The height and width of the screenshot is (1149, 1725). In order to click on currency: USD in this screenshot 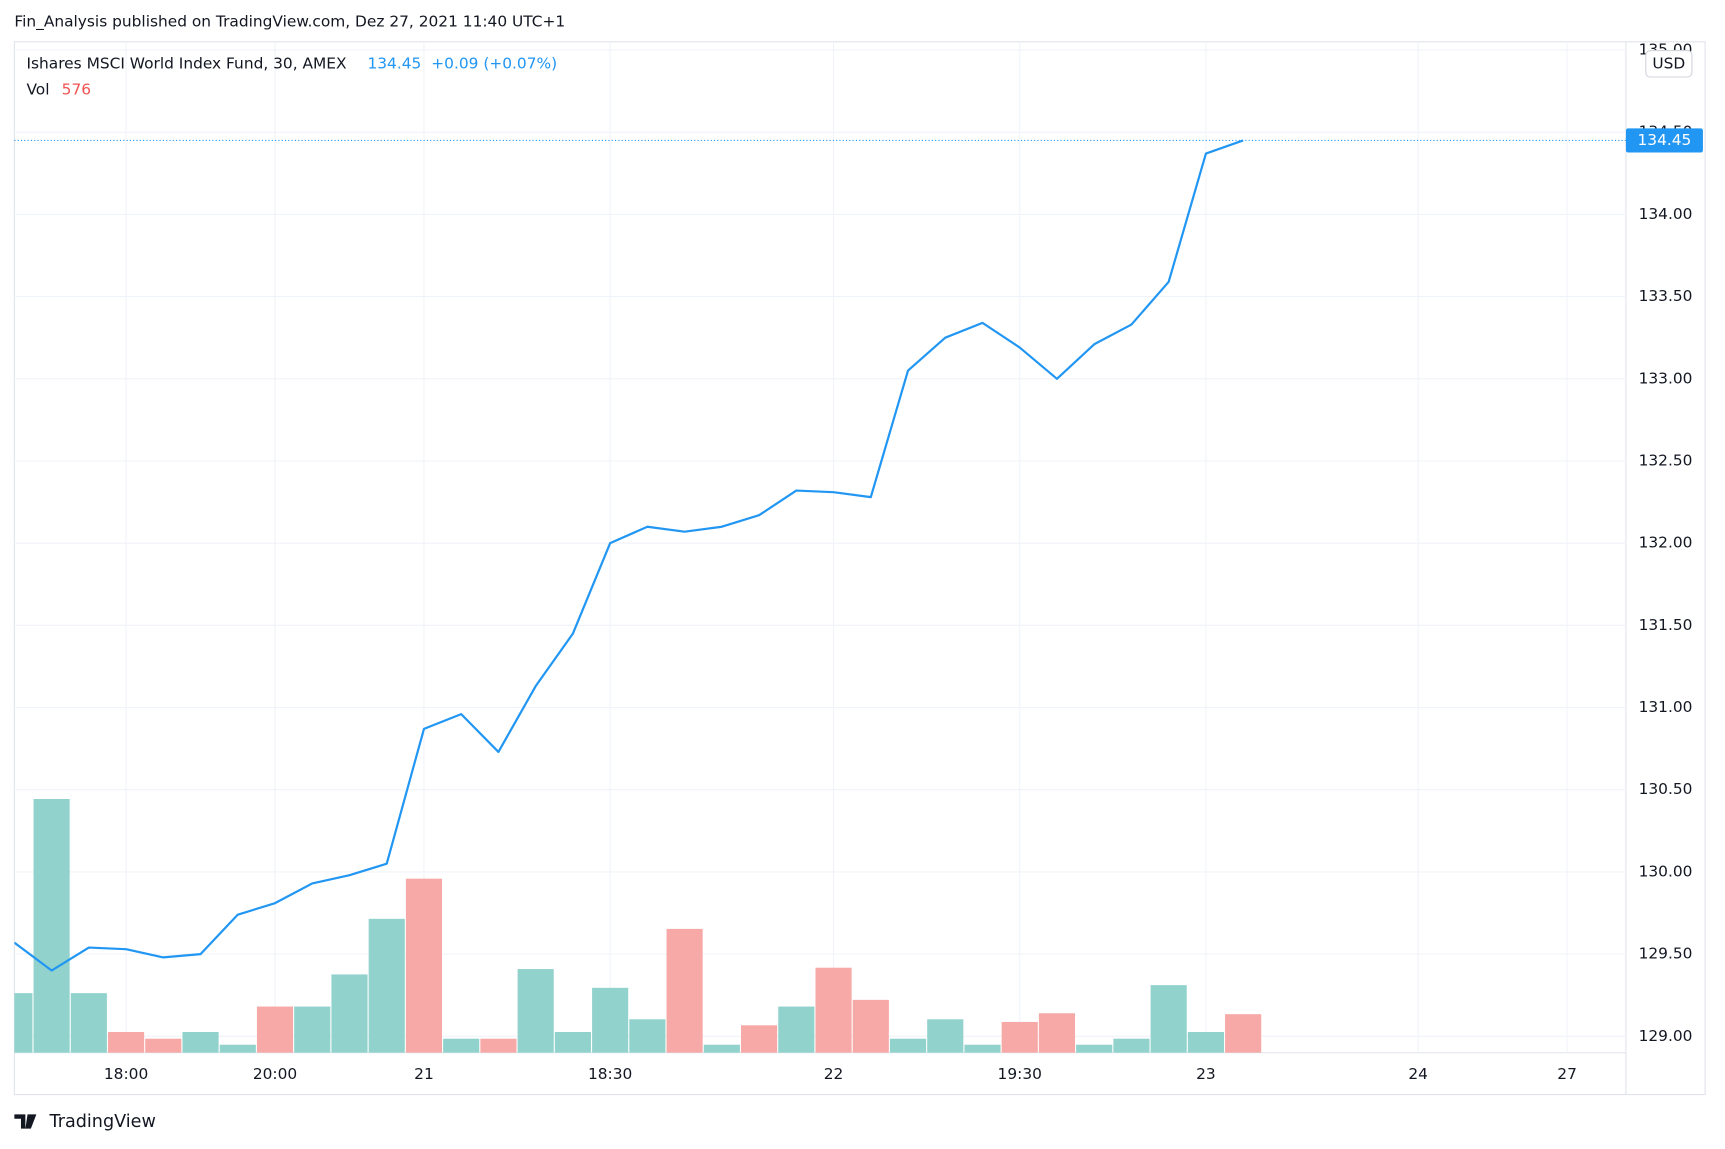, I will do `click(1668, 63)`.